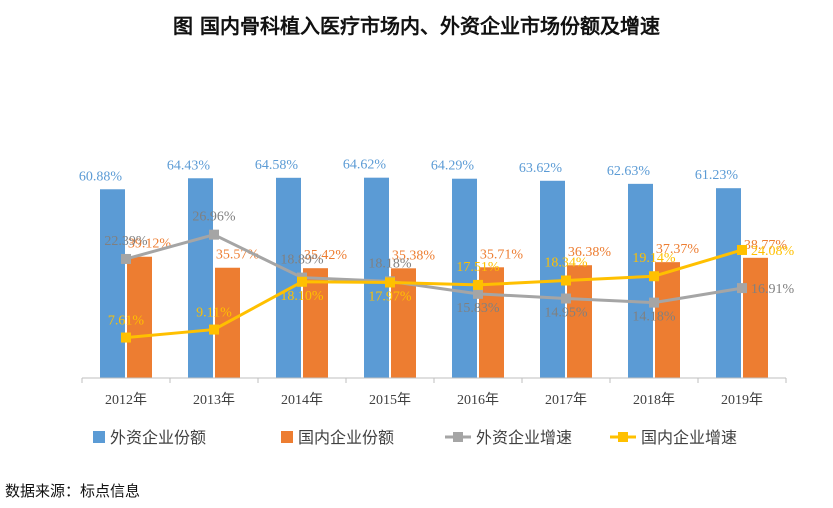 The image size is (833, 508). I want to click on legend-domestic-growth-marker, so click(623, 437).